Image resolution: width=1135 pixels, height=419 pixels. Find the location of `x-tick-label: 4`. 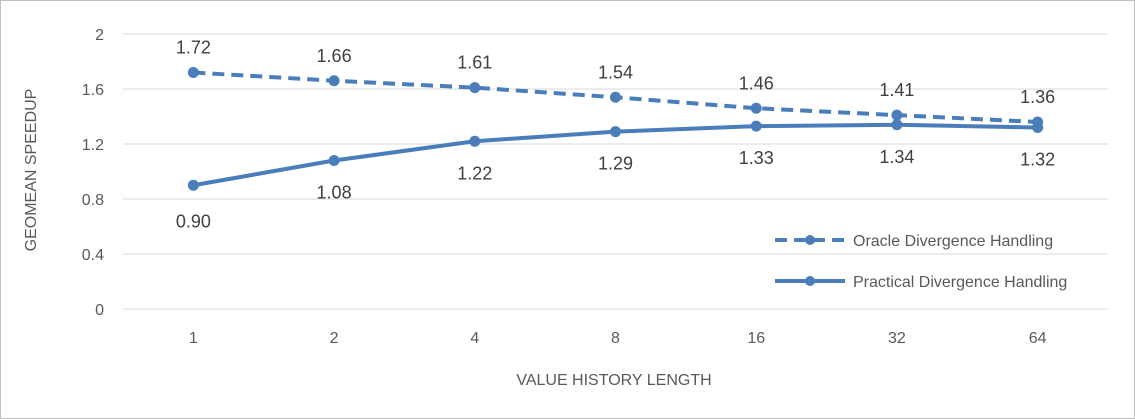

x-tick-label: 4 is located at coordinates (474, 338).